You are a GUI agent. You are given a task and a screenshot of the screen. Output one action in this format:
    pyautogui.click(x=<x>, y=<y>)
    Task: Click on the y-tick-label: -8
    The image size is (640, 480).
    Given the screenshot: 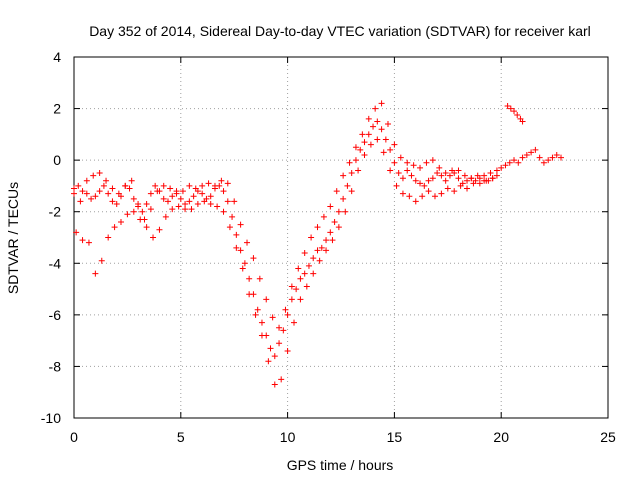 What is the action you would take?
    pyautogui.click(x=55, y=366)
    